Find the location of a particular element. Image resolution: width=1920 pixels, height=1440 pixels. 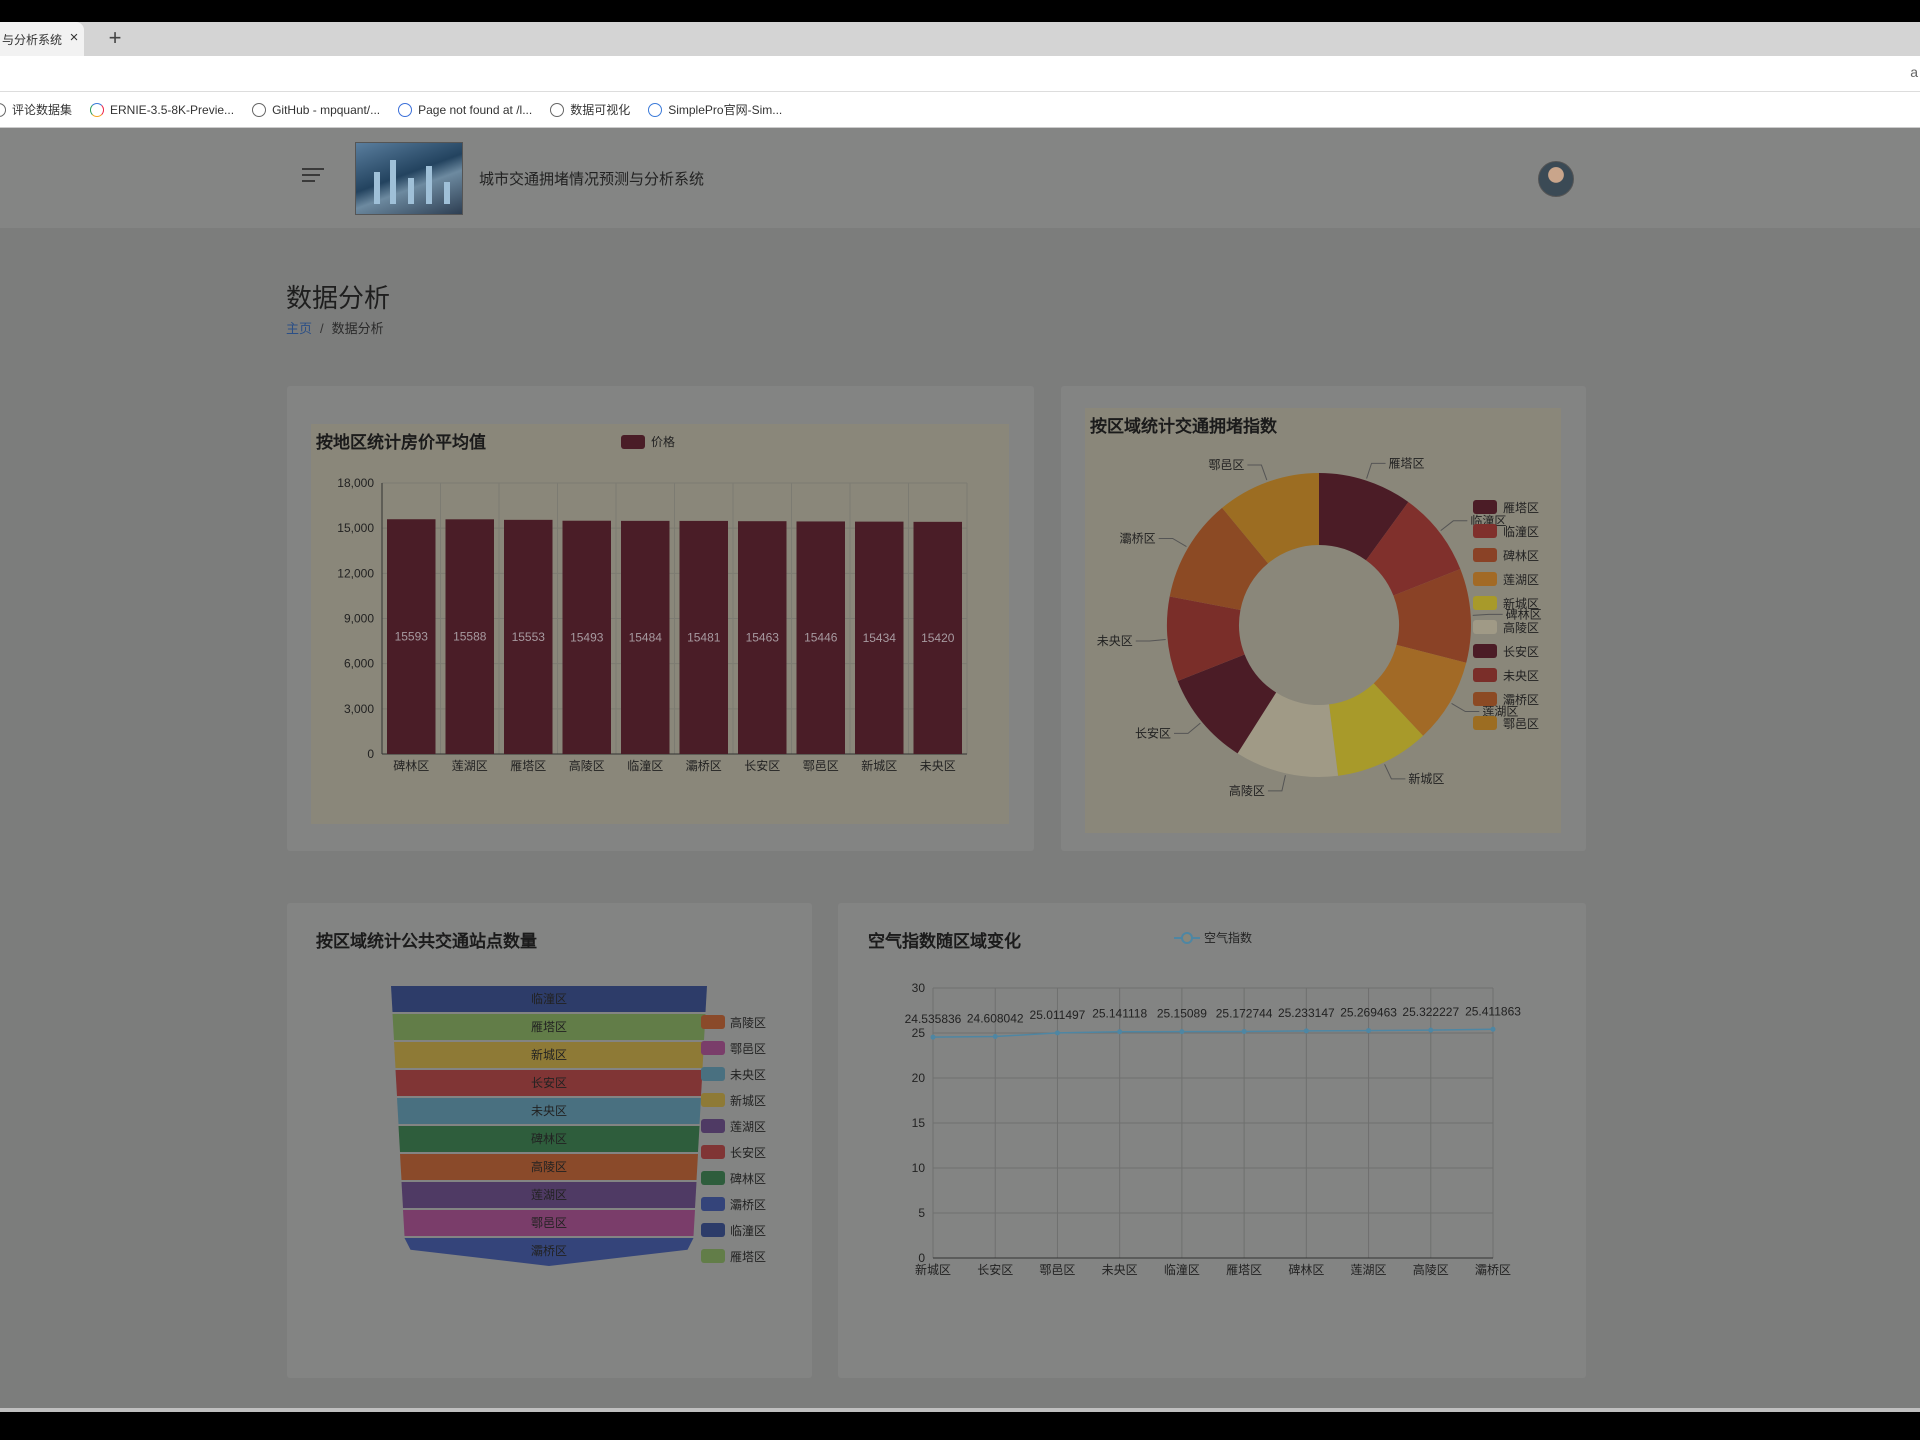

legend-label: 空气指数 is located at coordinates (1228, 937).